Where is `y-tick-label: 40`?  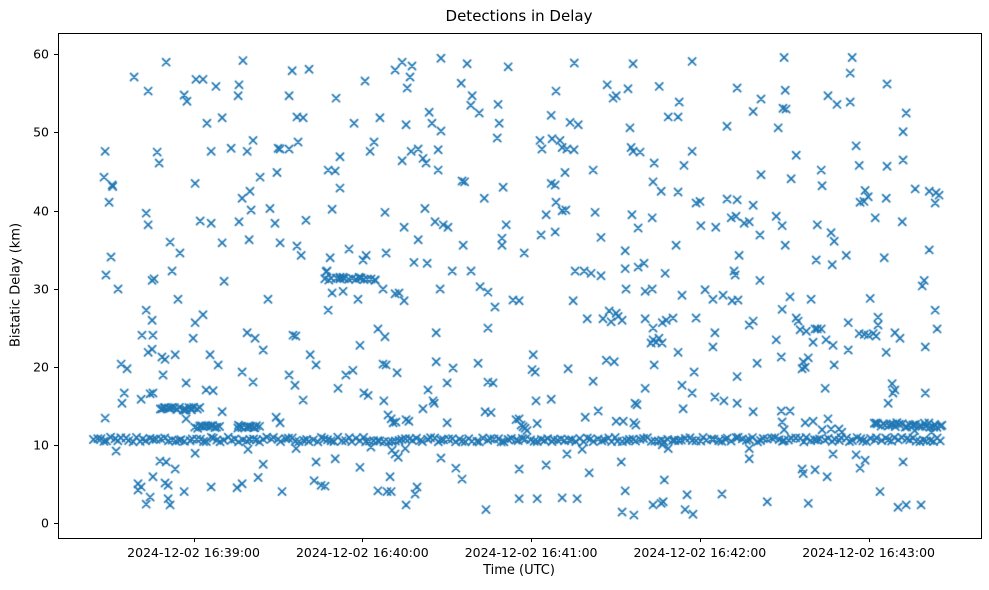 y-tick-label: 40 is located at coordinates (41, 211).